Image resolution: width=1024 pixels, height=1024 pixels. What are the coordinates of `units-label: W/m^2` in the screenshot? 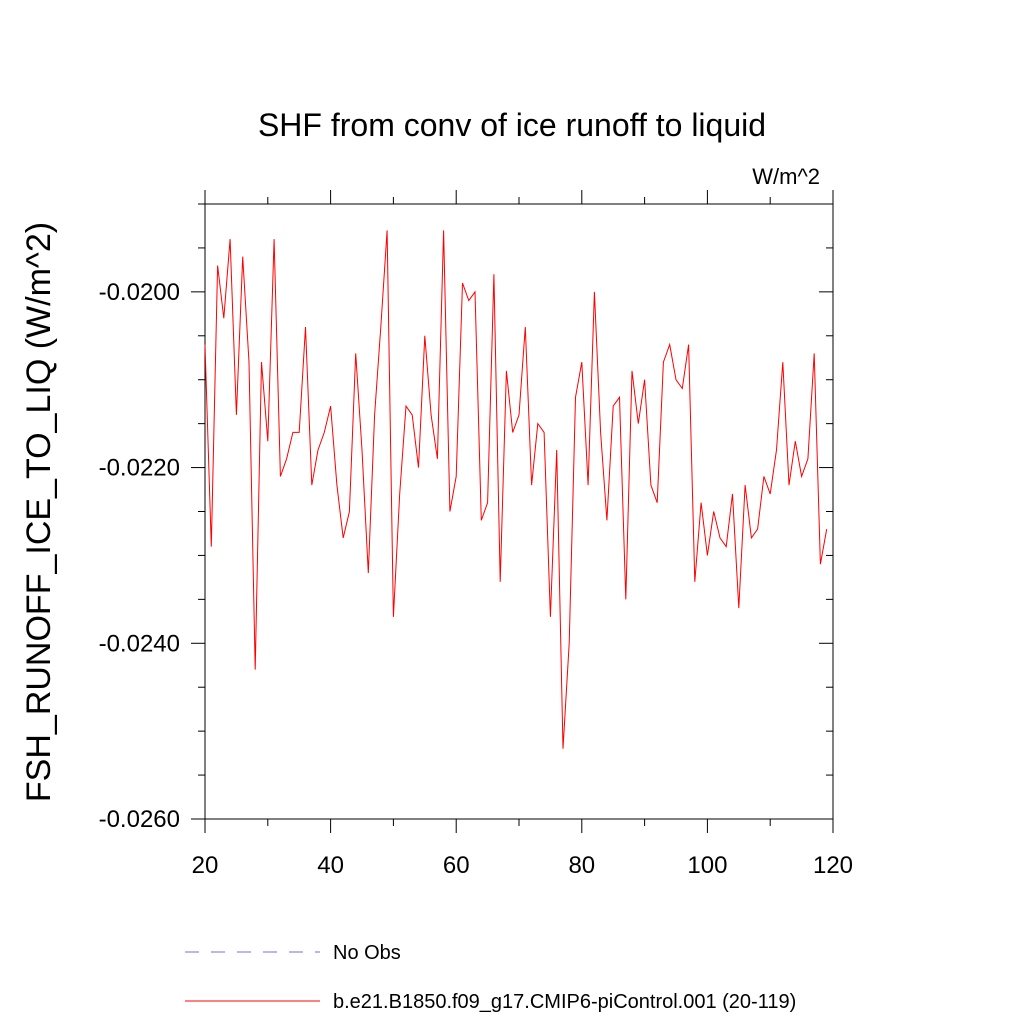 It's located at (786, 176).